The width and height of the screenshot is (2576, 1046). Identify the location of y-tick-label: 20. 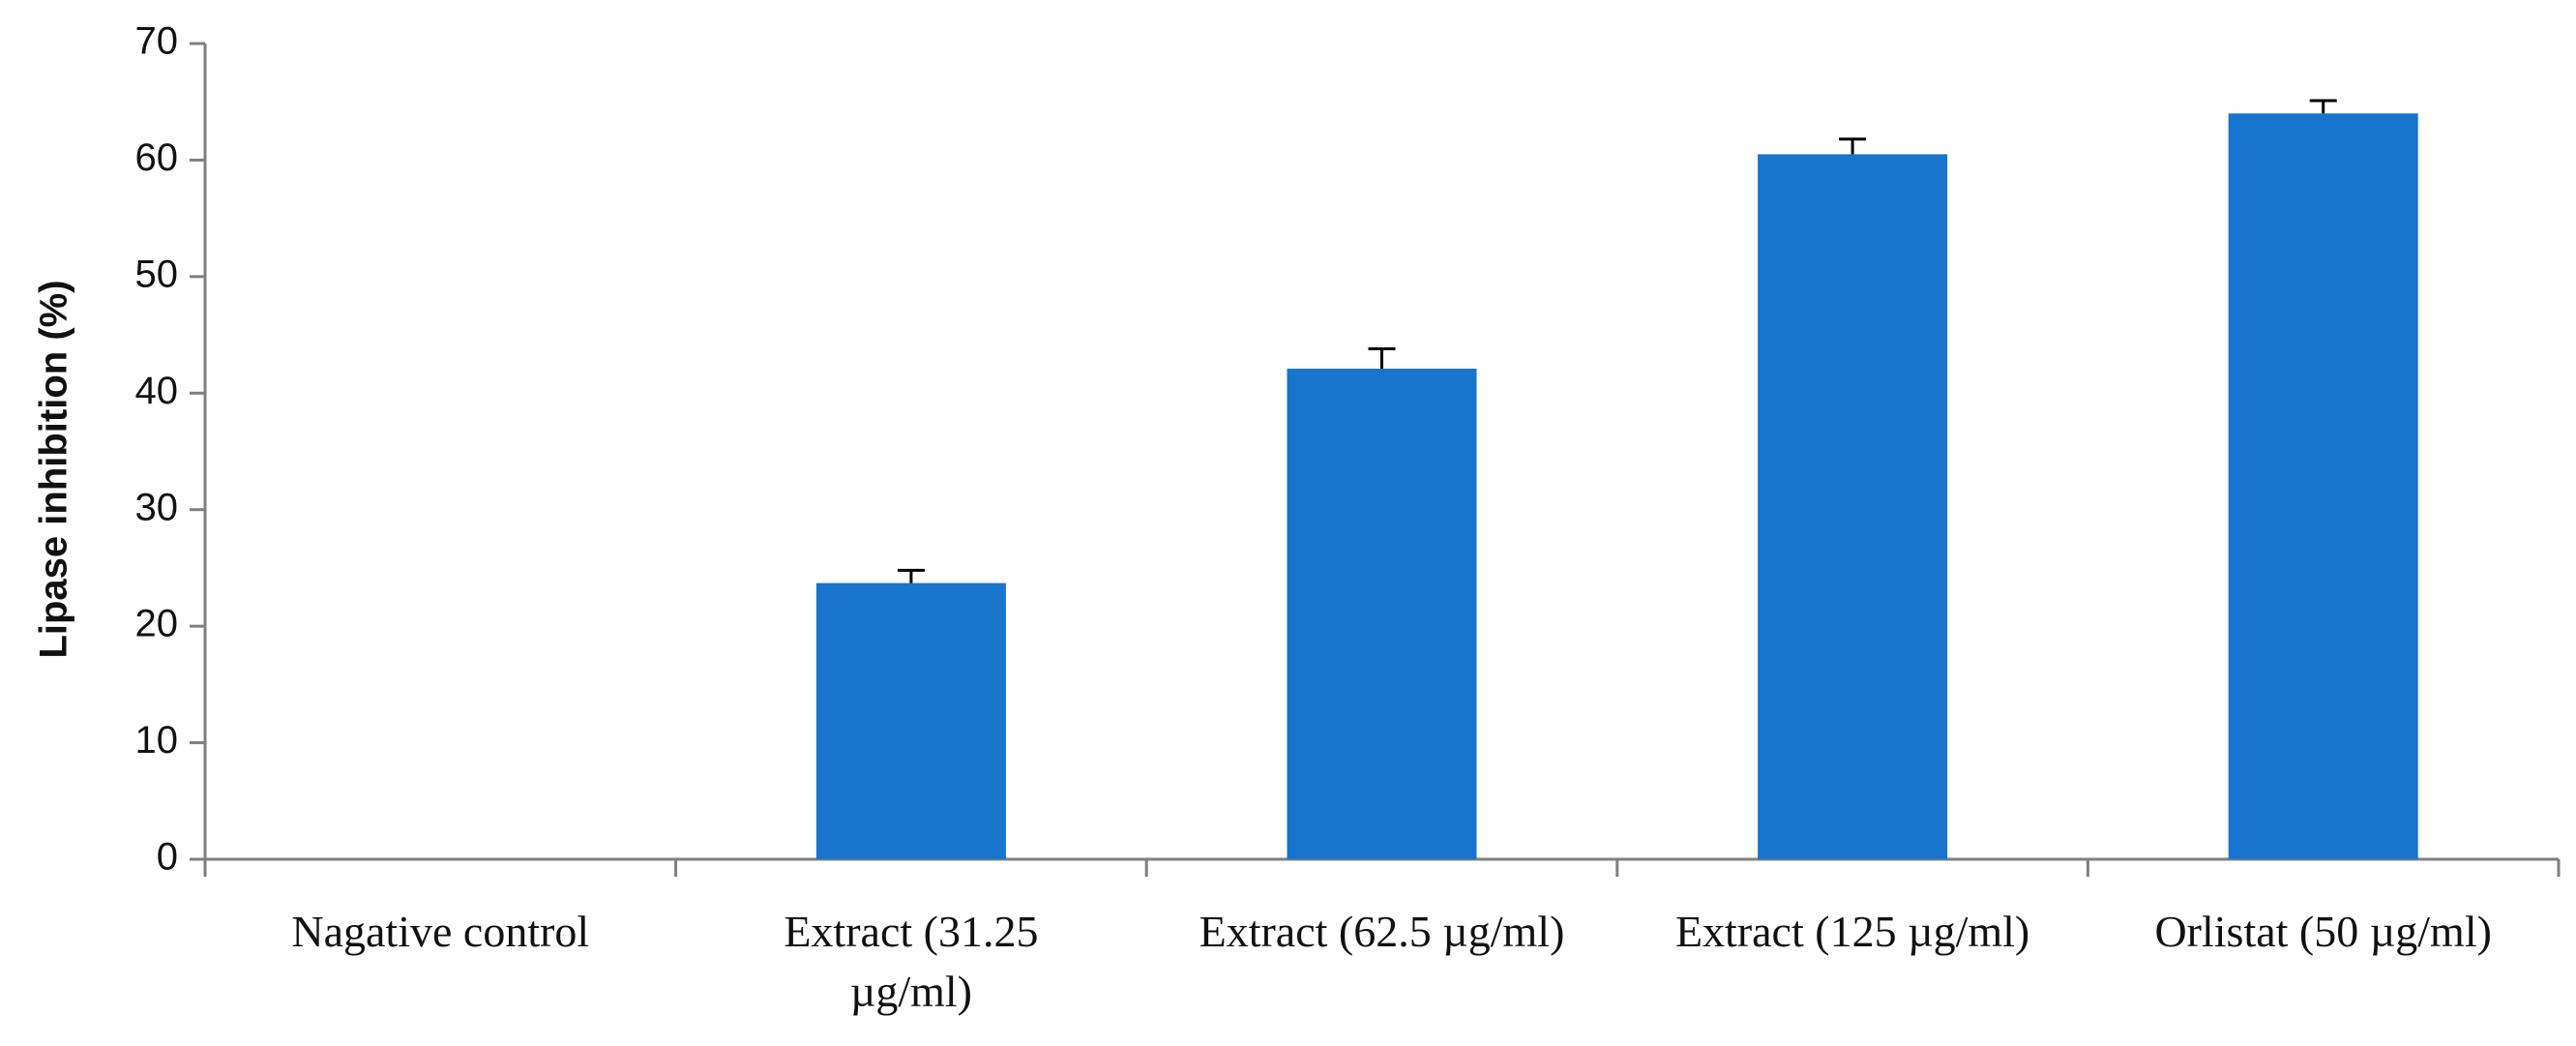
(157, 624).